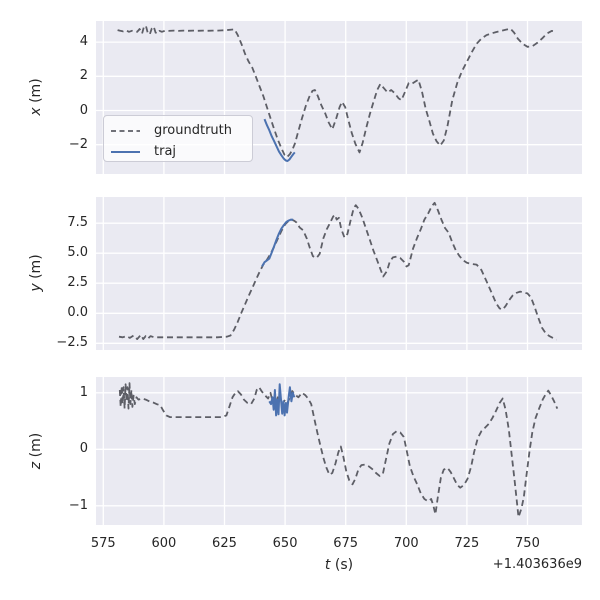  Describe the element at coordinates (406, 543) in the screenshot. I see `x-tick-label: 700` at that location.